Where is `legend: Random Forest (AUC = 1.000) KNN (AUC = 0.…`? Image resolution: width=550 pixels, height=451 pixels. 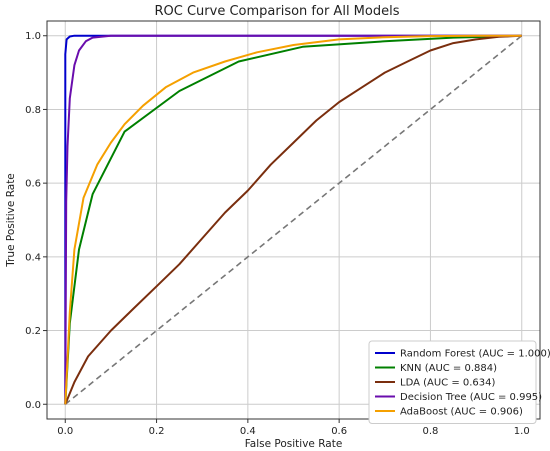 legend: Random Forest (AUC = 1.000) KNN (AUC = 0.… is located at coordinates (459, 382).